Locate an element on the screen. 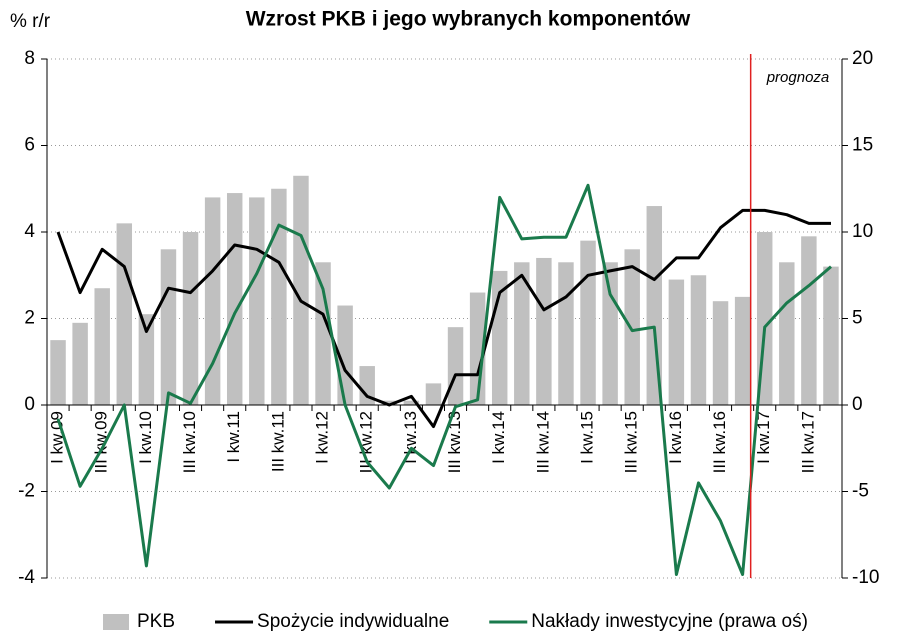 Image resolution: width=899 pixels, height=635 pixels. y-axis-label: % r/r is located at coordinates (30, 21).